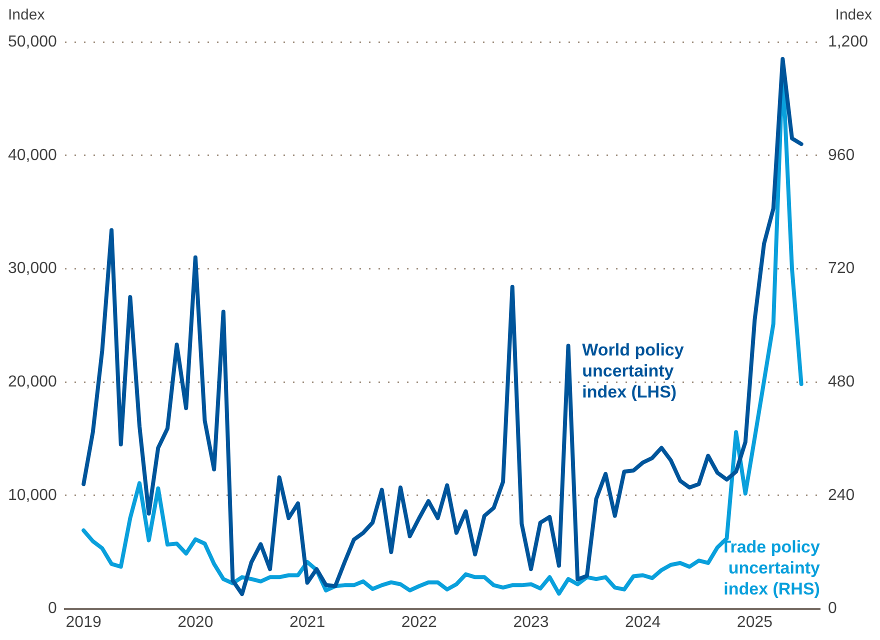  I want to click on y-tick-label: 10,000, so click(33, 495).